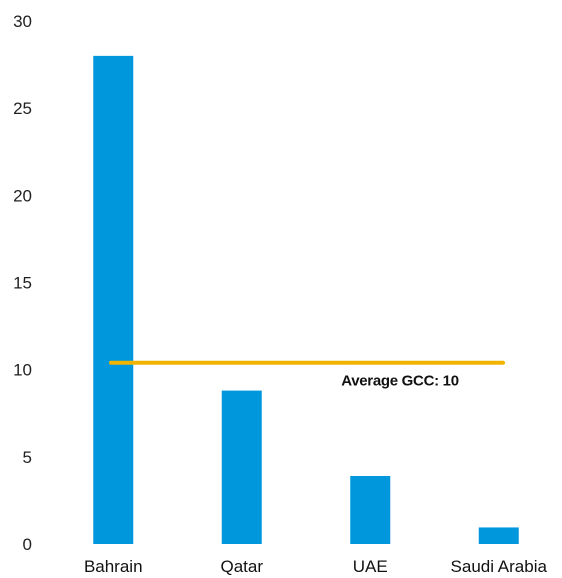 This screenshot has height=578, width=562. I want to click on y-axis: 0 5 10 15 20 25 30, so click(22, 283).